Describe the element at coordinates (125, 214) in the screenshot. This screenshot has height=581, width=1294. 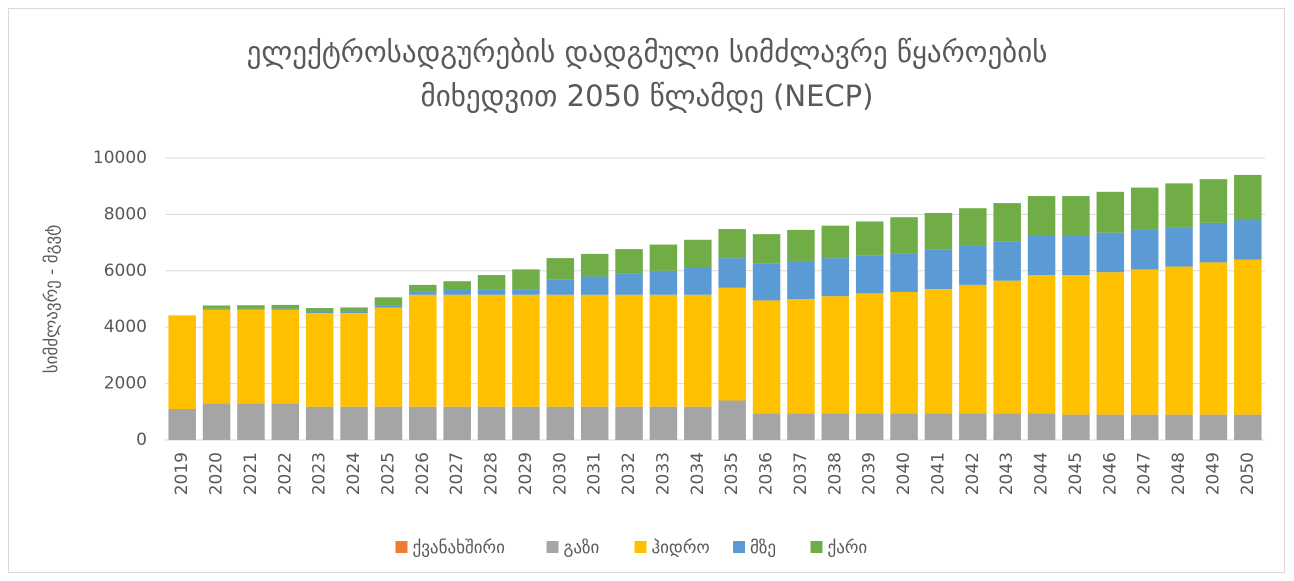
I see `y-tick-label: 8000` at that location.